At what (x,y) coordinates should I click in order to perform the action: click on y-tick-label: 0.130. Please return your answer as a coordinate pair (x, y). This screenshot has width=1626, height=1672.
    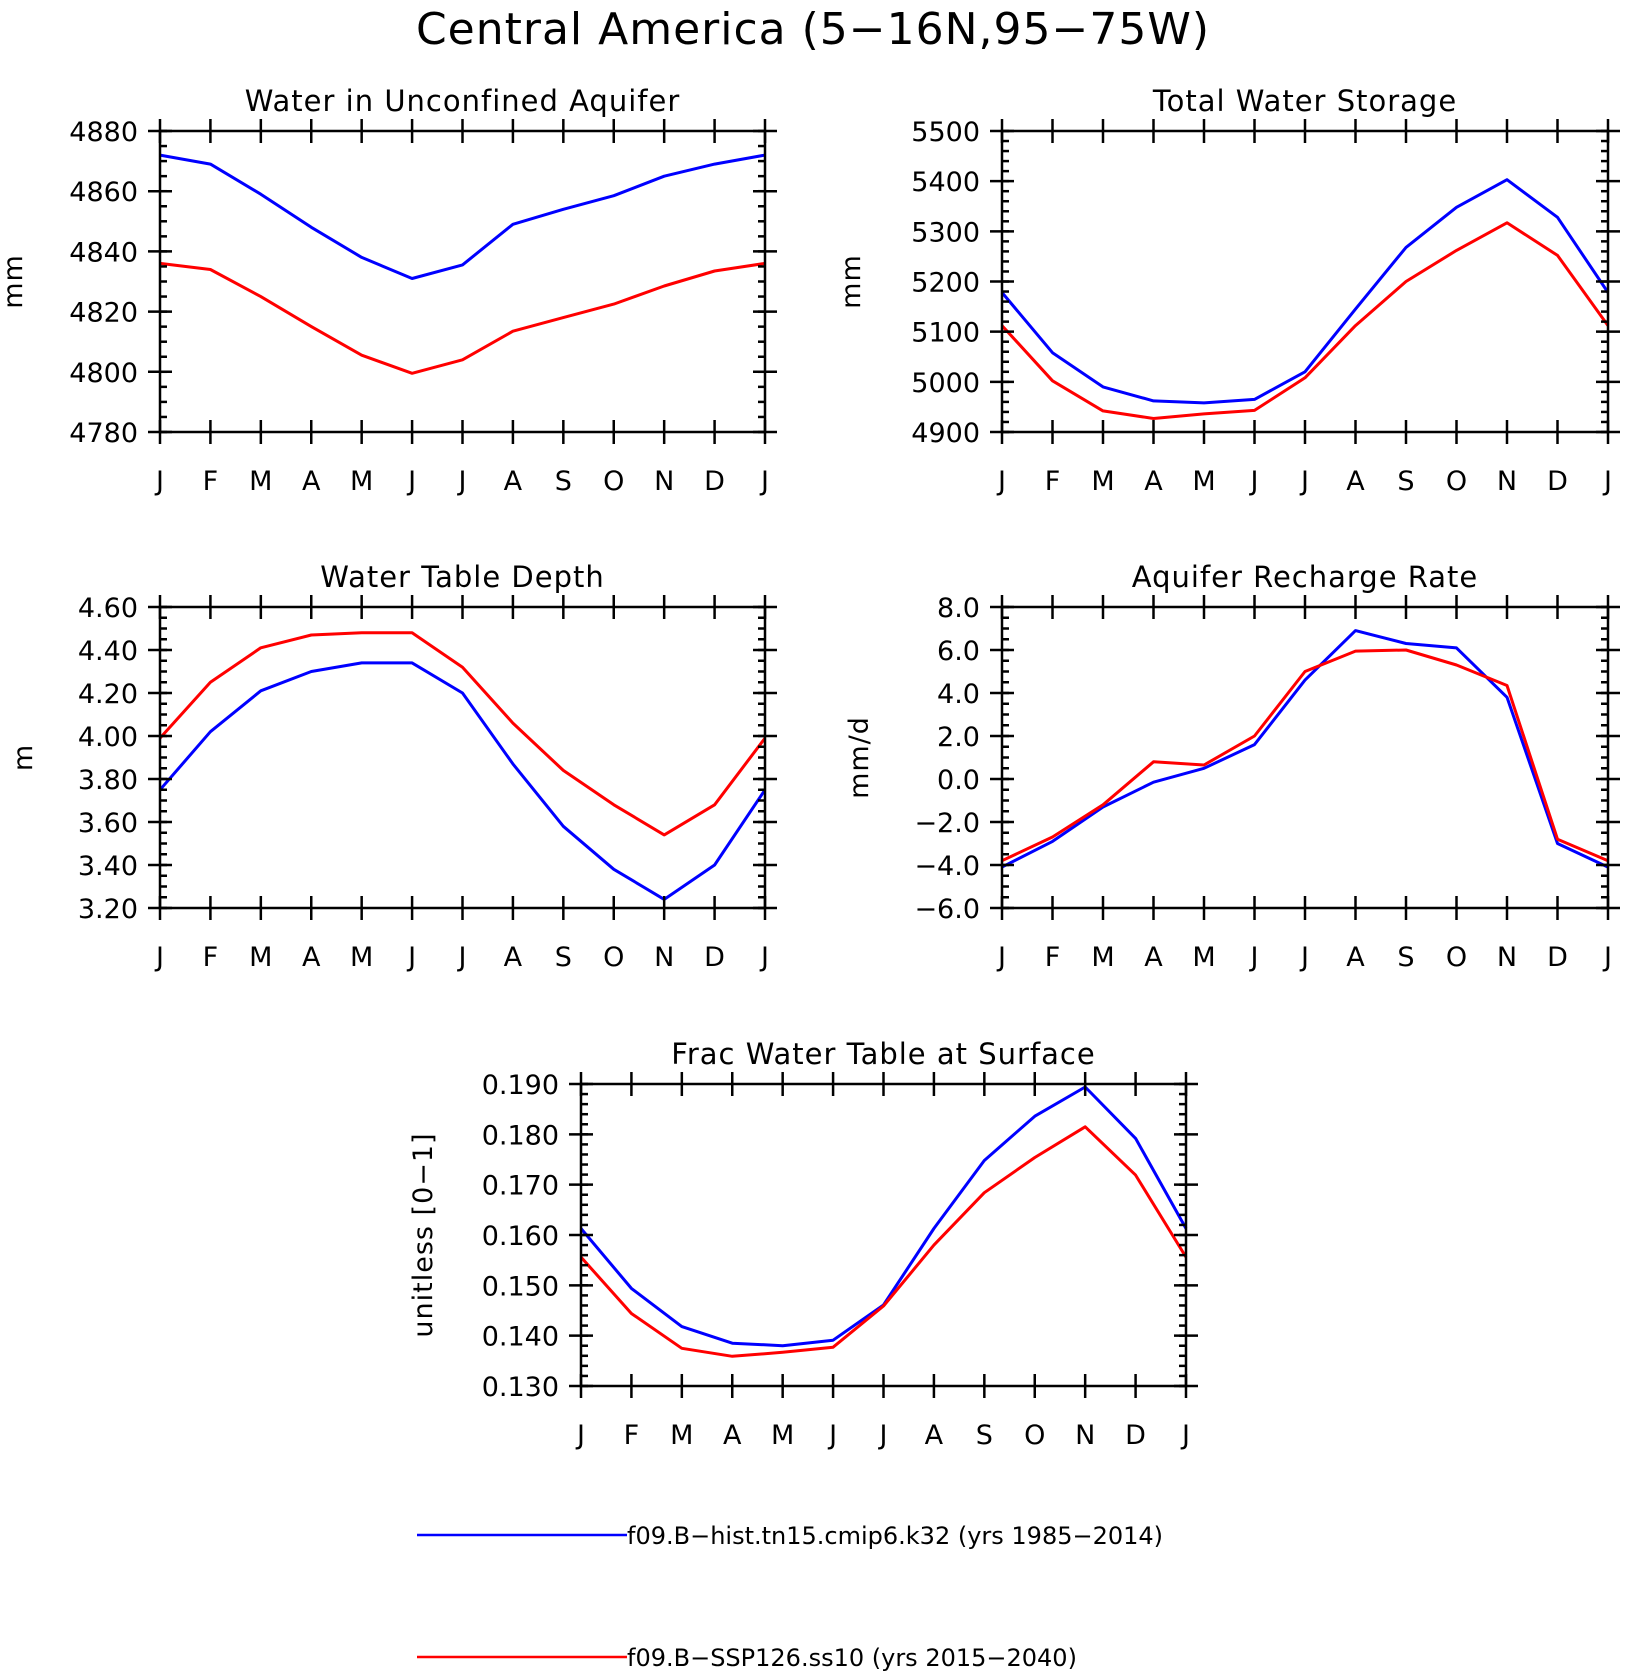
    Looking at the image, I should click on (520, 1387).